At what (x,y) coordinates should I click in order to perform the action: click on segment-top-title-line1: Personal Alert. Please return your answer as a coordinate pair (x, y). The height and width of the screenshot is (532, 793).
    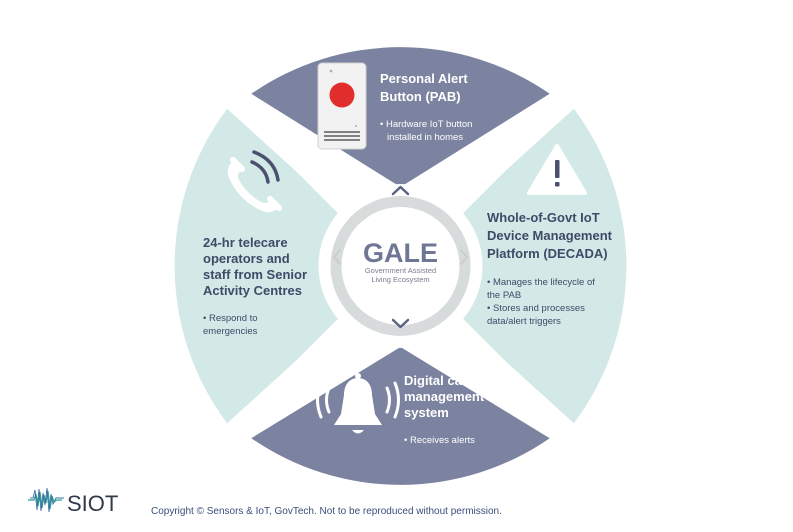
    Looking at the image, I should click on (424, 78).